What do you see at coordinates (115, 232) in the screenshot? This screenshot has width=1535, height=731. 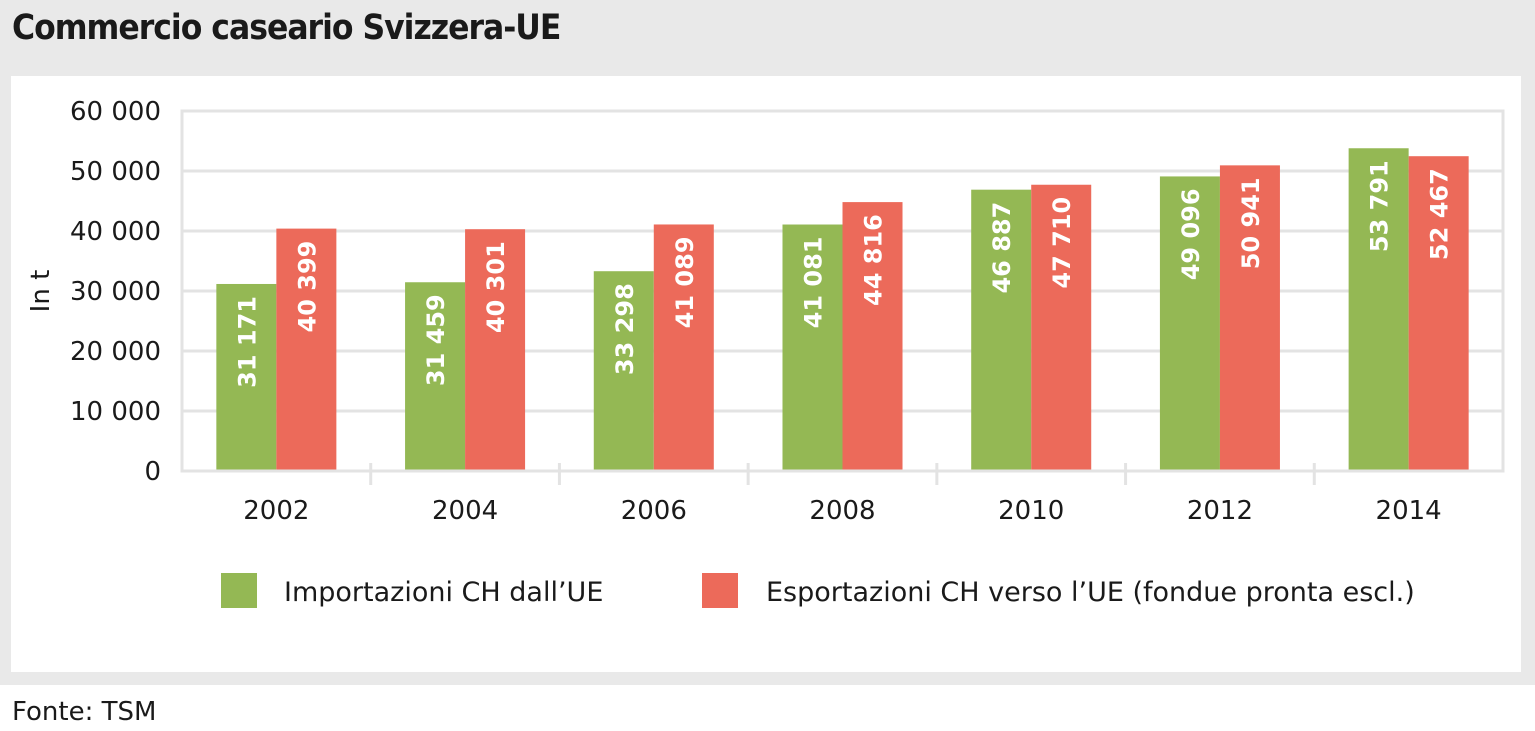 I see `y-tick-label: 40 000` at bounding box center [115, 232].